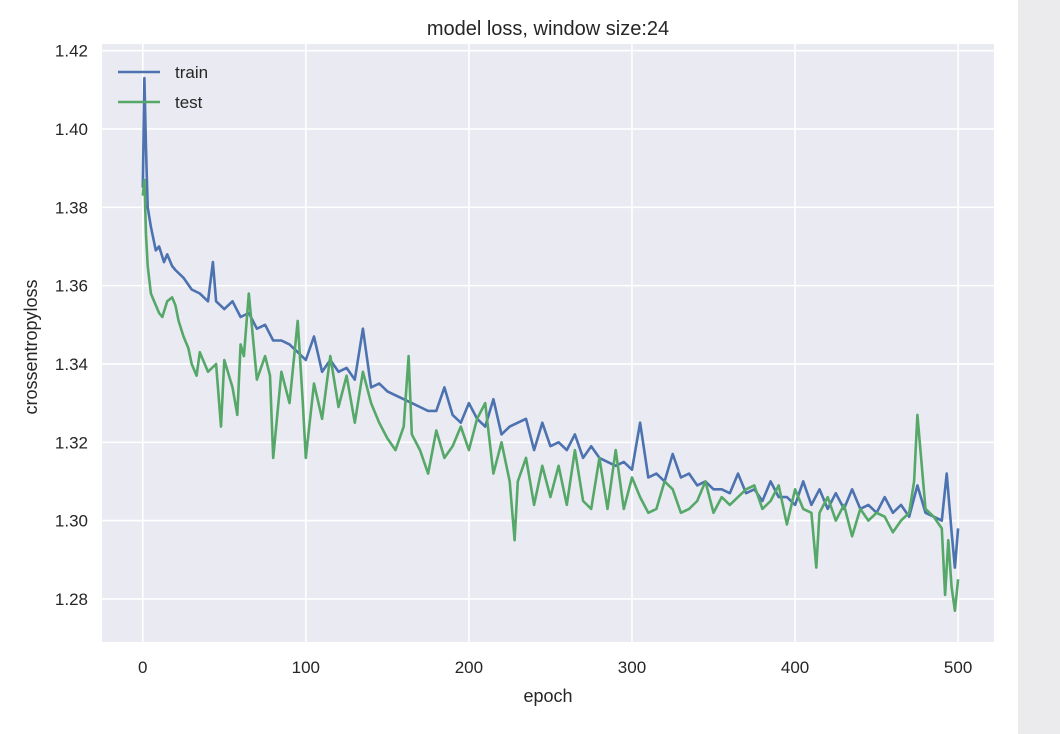 The image size is (1060, 734). What do you see at coordinates (71, 129) in the screenshot?
I see `y-tick-label: 1.40` at bounding box center [71, 129].